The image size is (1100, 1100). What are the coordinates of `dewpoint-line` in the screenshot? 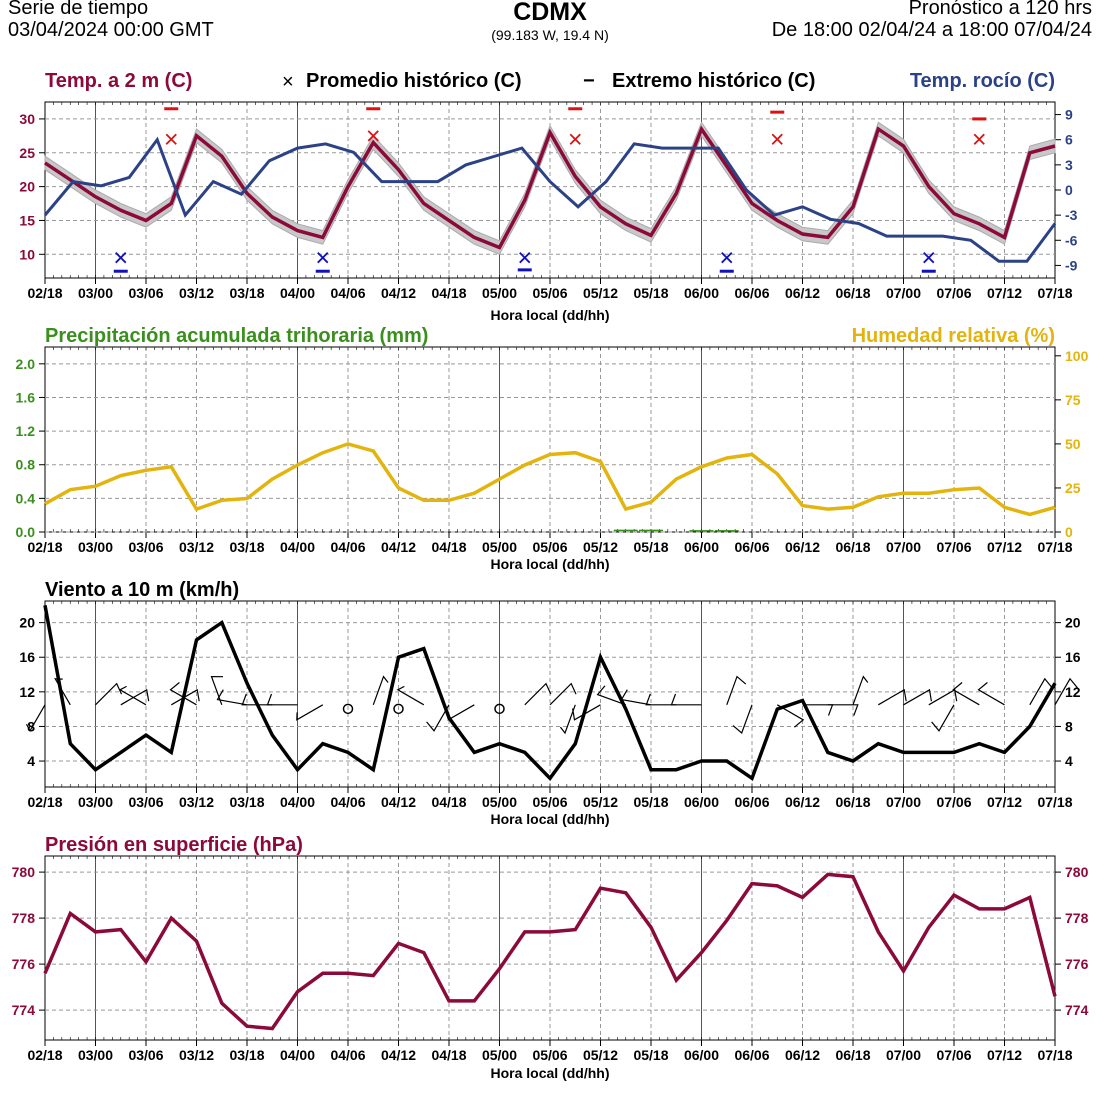 It's located at (550, 199).